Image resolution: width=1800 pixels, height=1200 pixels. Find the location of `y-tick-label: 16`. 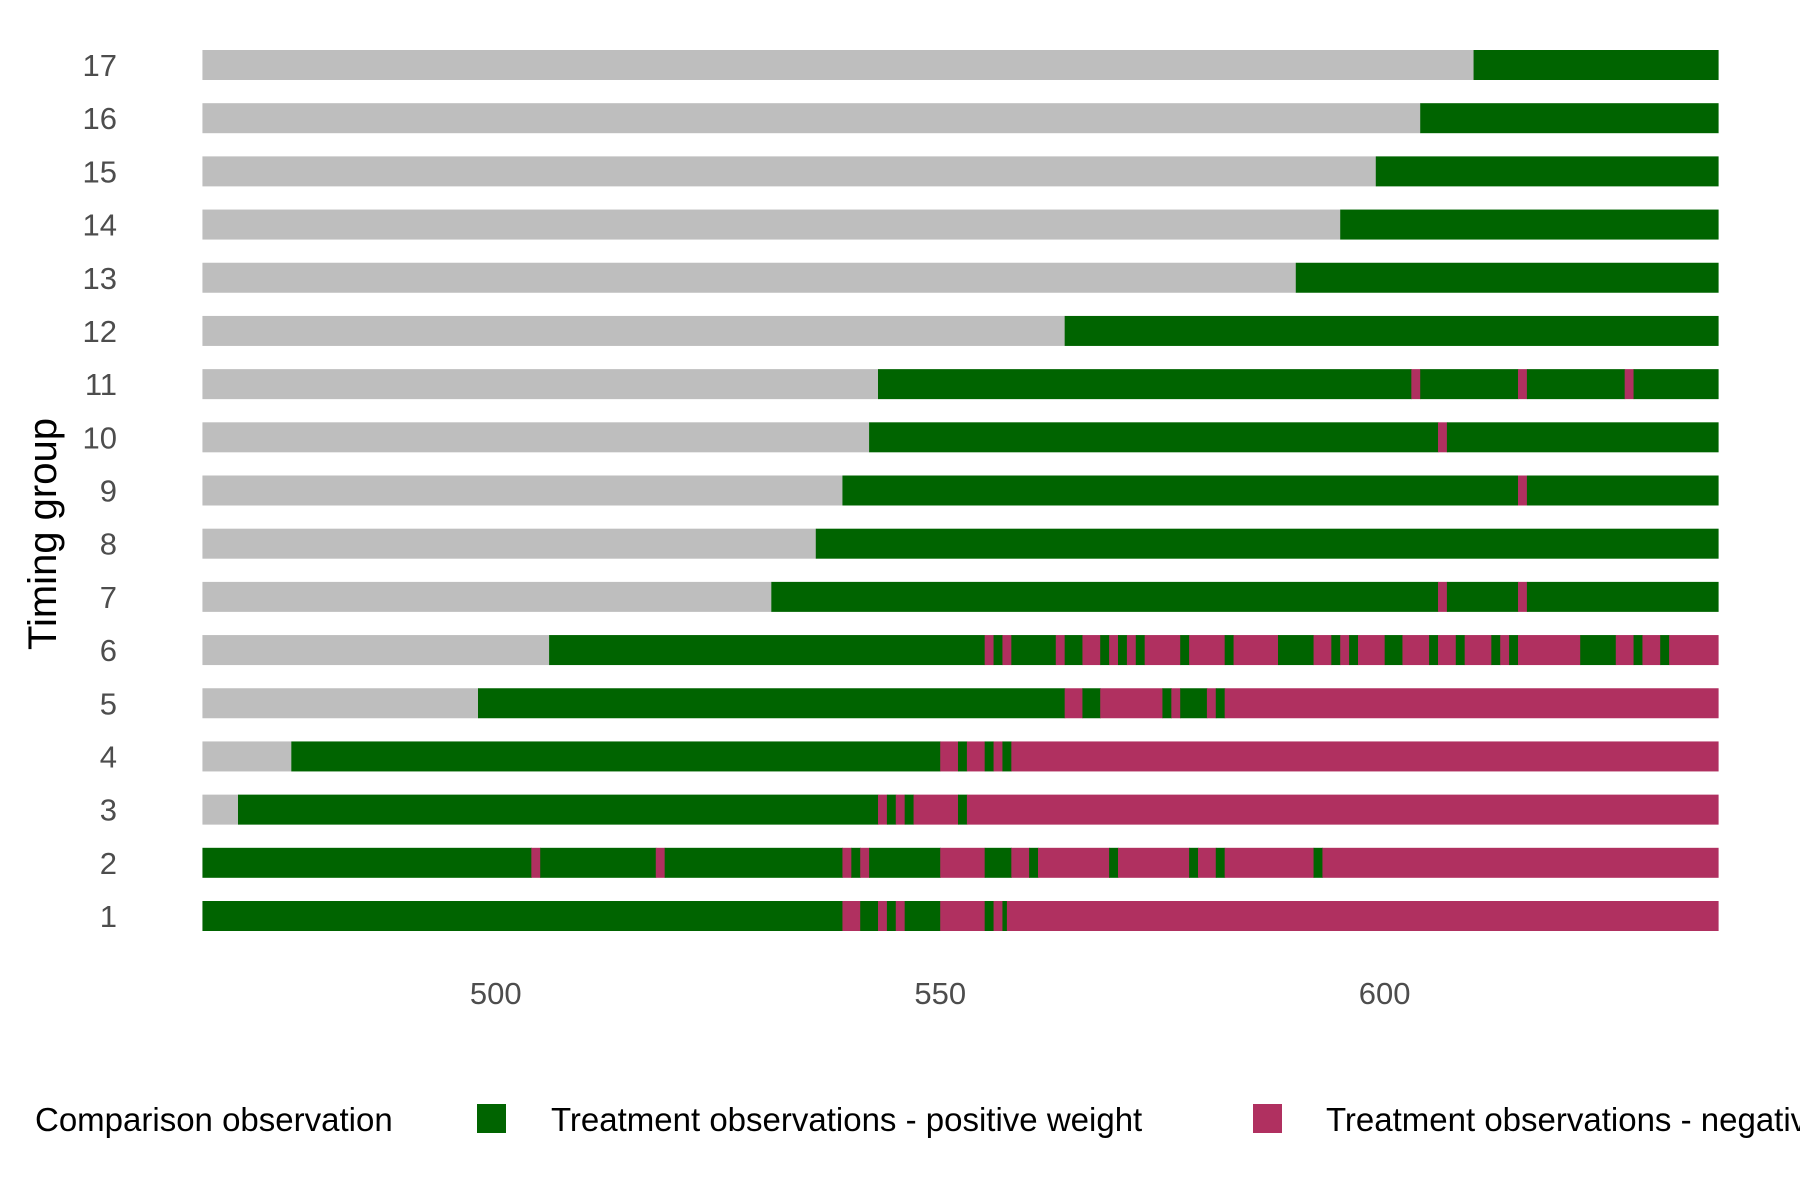

y-tick-label: 16 is located at coordinates (100, 118).